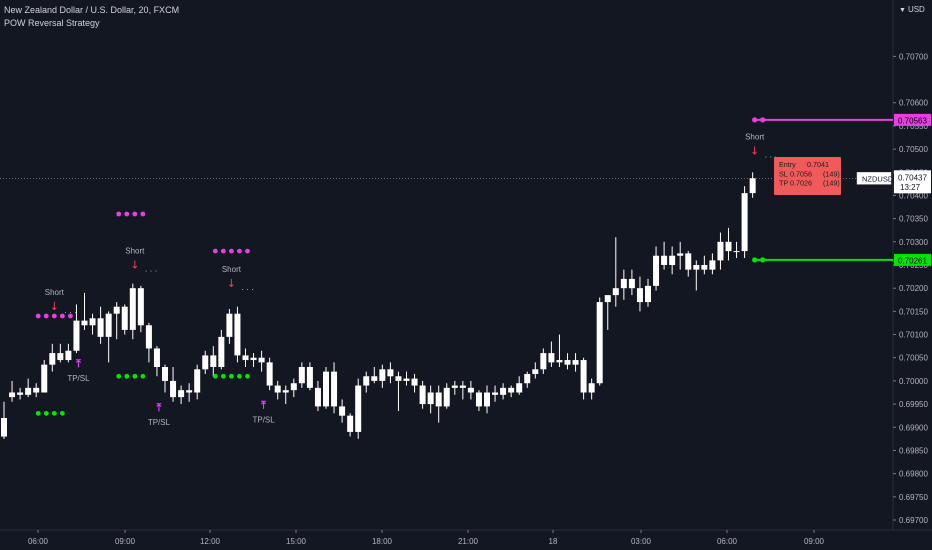 The height and width of the screenshot is (550, 932). I want to click on price-tick-label: 0.69850, so click(913, 450).